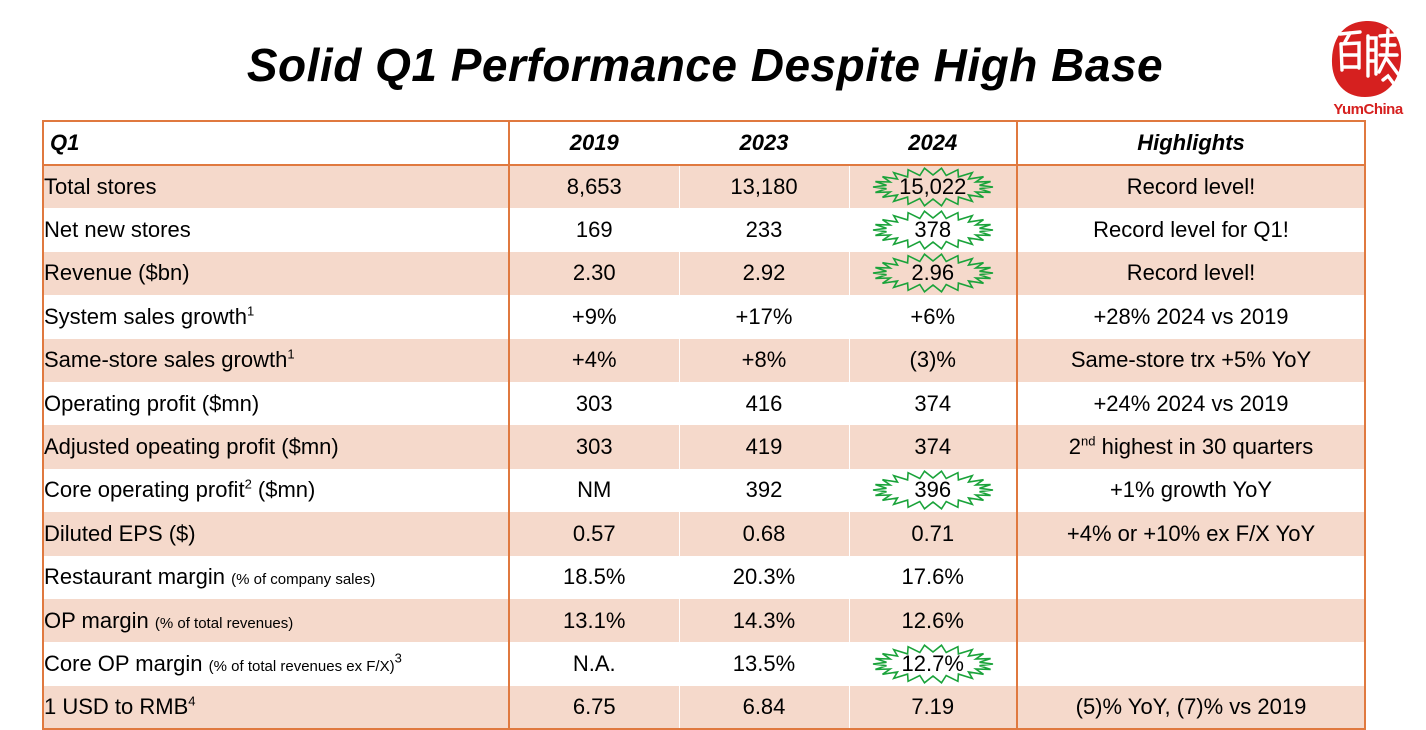 The width and height of the screenshot is (1426, 730). Describe the element at coordinates (763, 664) in the screenshot. I see `value-2023: 13.5%` at that location.